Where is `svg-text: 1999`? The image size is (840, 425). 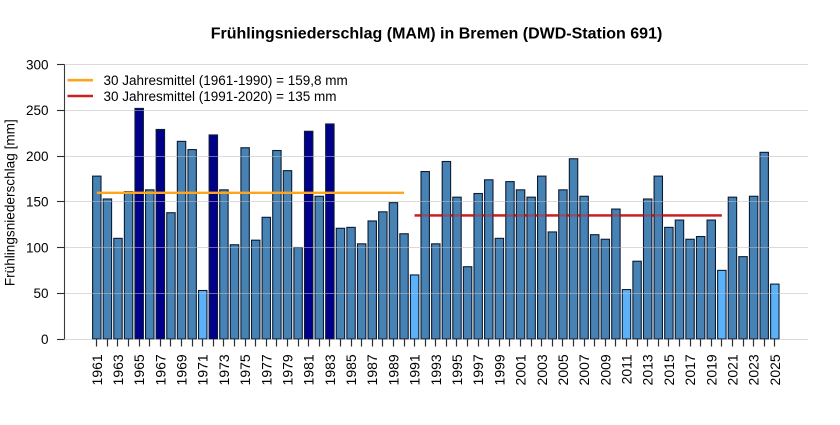
svg-text: 1999 is located at coordinates (499, 369).